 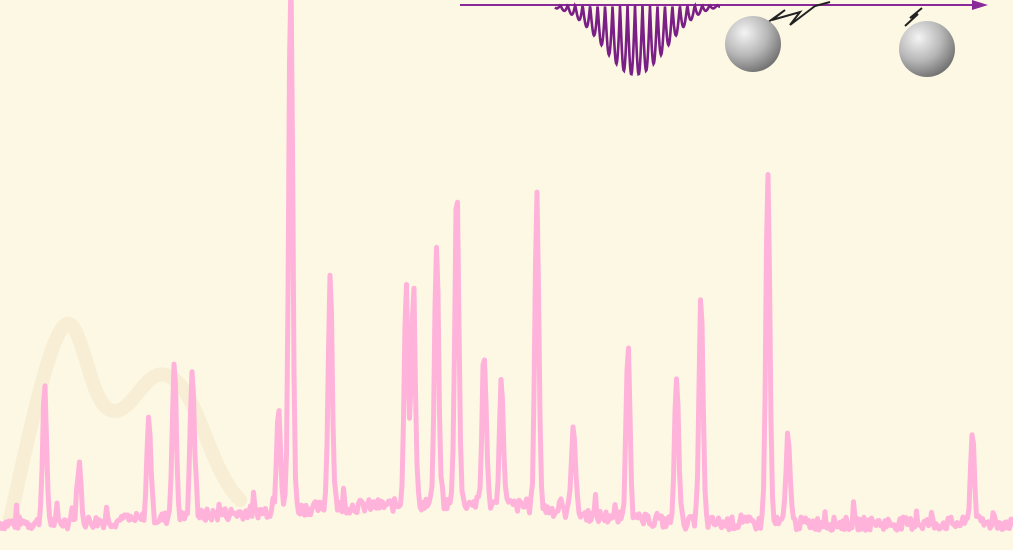 What do you see at coordinates (637, 39) in the screenshot?
I see `laser-pulse` at bounding box center [637, 39].